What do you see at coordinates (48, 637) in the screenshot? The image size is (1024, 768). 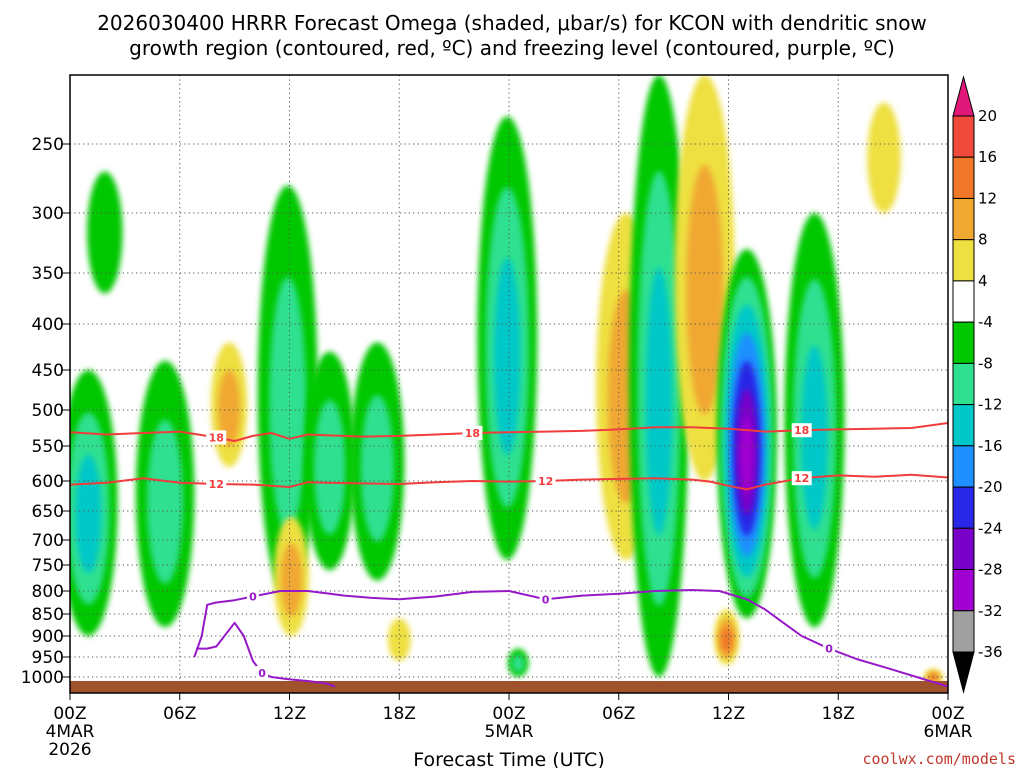 I see `y-tick-label-900: 900` at bounding box center [48, 637].